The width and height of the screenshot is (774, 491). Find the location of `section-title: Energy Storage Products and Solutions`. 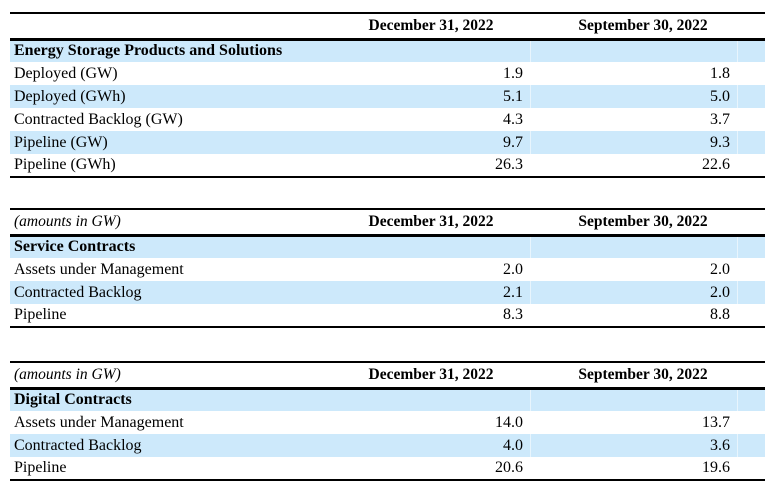

section-title: Energy Storage Products and Solutions is located at coordinates (180, 50).